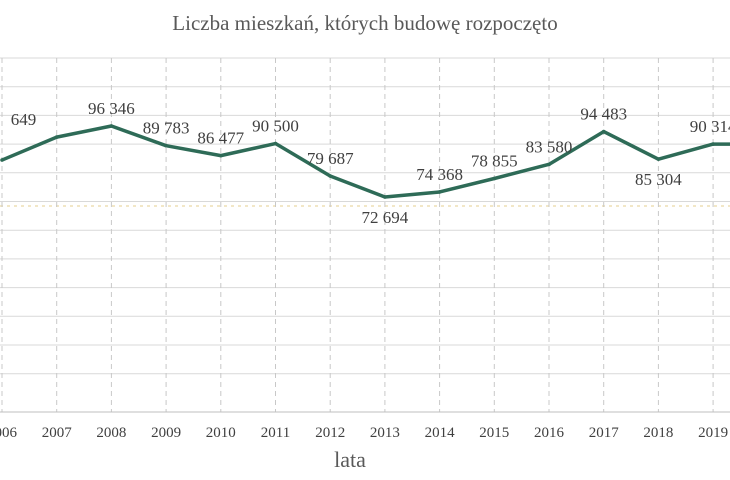  Describe the element at coordinates (330, 433) in the screenshot. I see `x-tick-label: 2012` at that location.